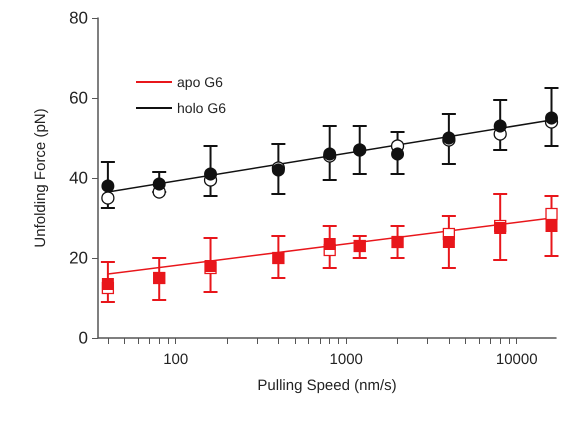 The image size is (566, 428). I want to click on y-tick-label: 0, so click(83, 338).